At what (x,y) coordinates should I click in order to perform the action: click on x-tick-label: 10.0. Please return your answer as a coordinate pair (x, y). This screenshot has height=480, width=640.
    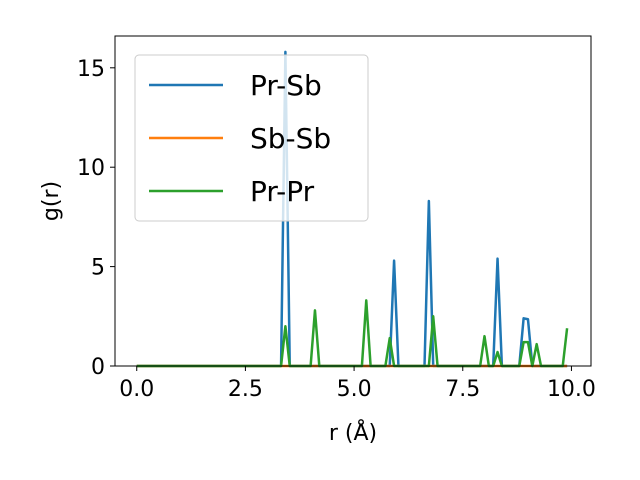
    Looking at the image, I should click on (571, 389).